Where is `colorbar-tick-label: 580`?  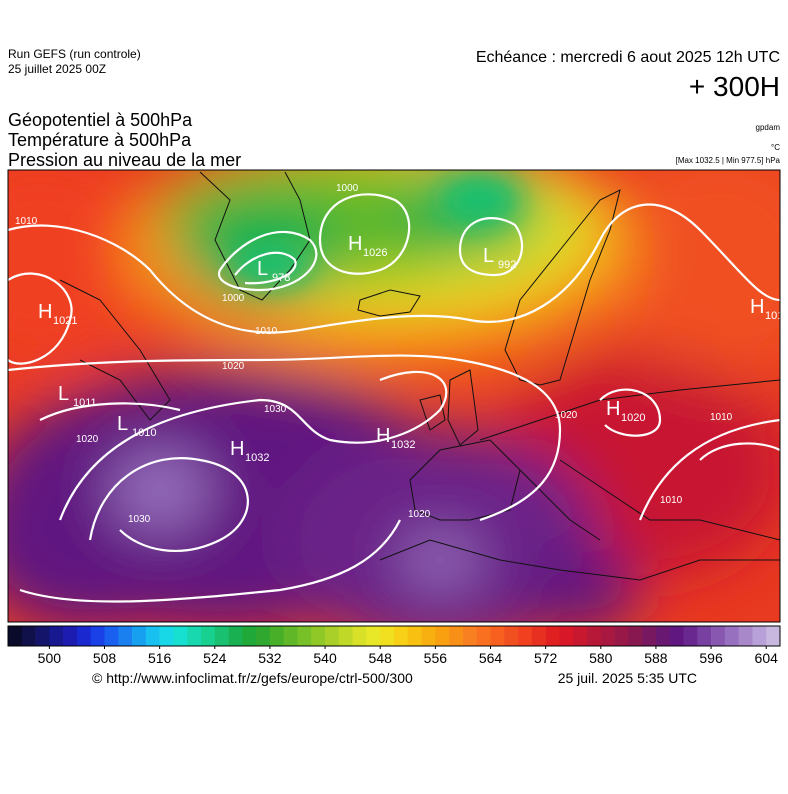
colorbar-tick-label: 580 is located at coordinates (601, 658).